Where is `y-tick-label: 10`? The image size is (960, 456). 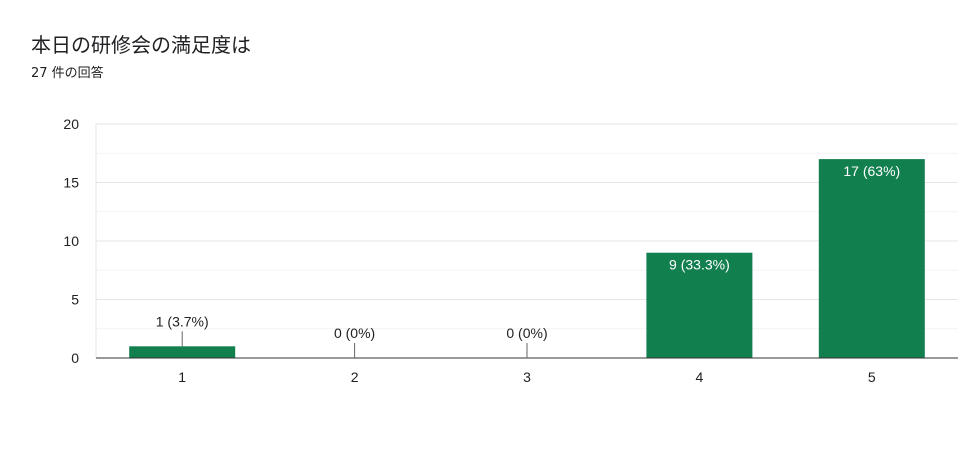
y-tick-label: 10 is located at coordinates (71, 241).